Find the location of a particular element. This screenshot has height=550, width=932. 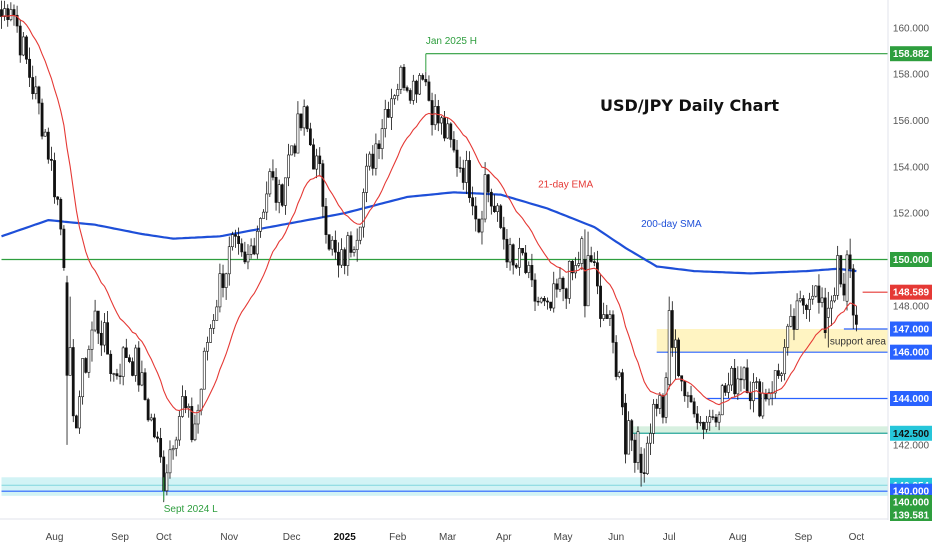

svg-text: 140.000 is located at coordinates (911, 492).